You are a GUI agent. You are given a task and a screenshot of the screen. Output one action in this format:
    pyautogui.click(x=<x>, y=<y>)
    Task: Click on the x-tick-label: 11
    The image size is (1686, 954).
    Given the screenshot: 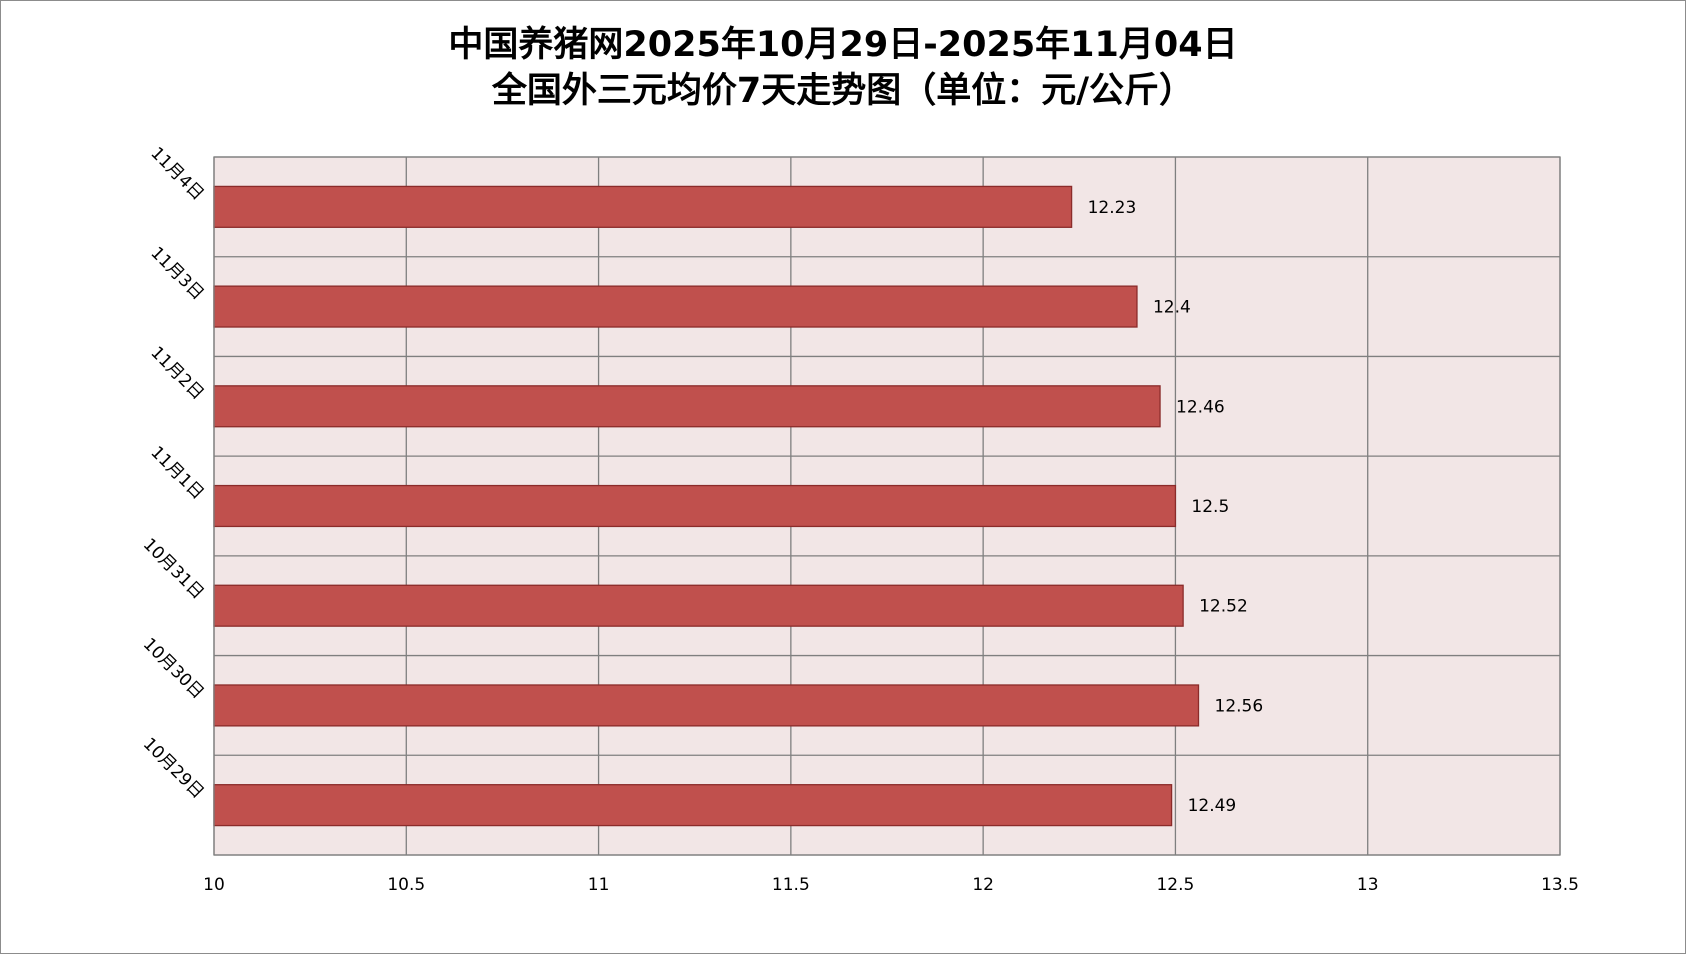 What is the action you would take?
    pyautogui.click(x=599, y=885)
    